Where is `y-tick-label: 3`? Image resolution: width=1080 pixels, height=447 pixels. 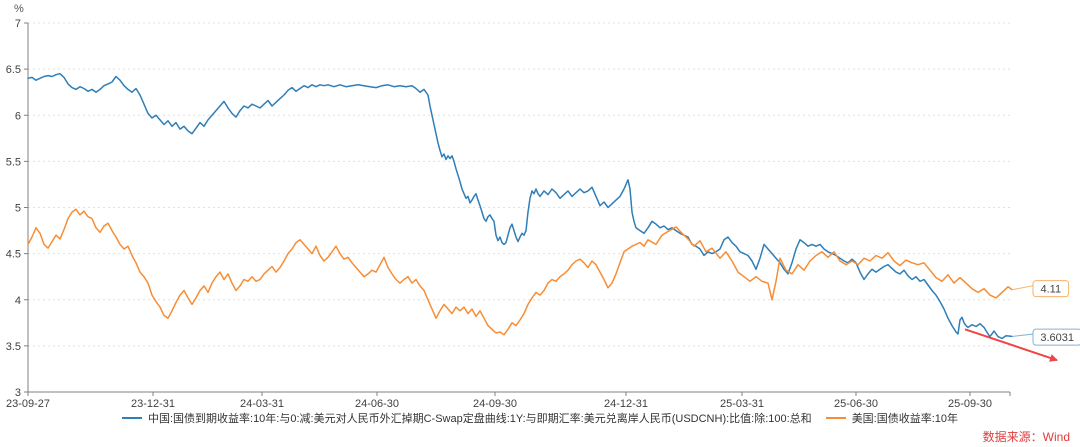 y-tick-label: 3 is located at coordinates (18, 393).